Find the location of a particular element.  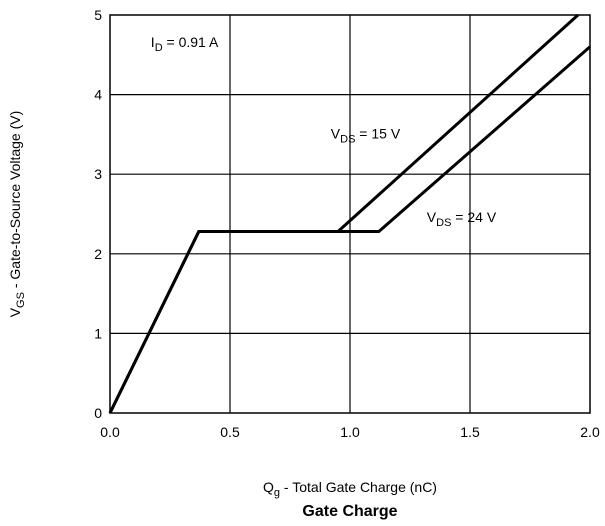

x-axis-label: Qg - Total Gate Charge (nC) is located at coordinates (350, 489).